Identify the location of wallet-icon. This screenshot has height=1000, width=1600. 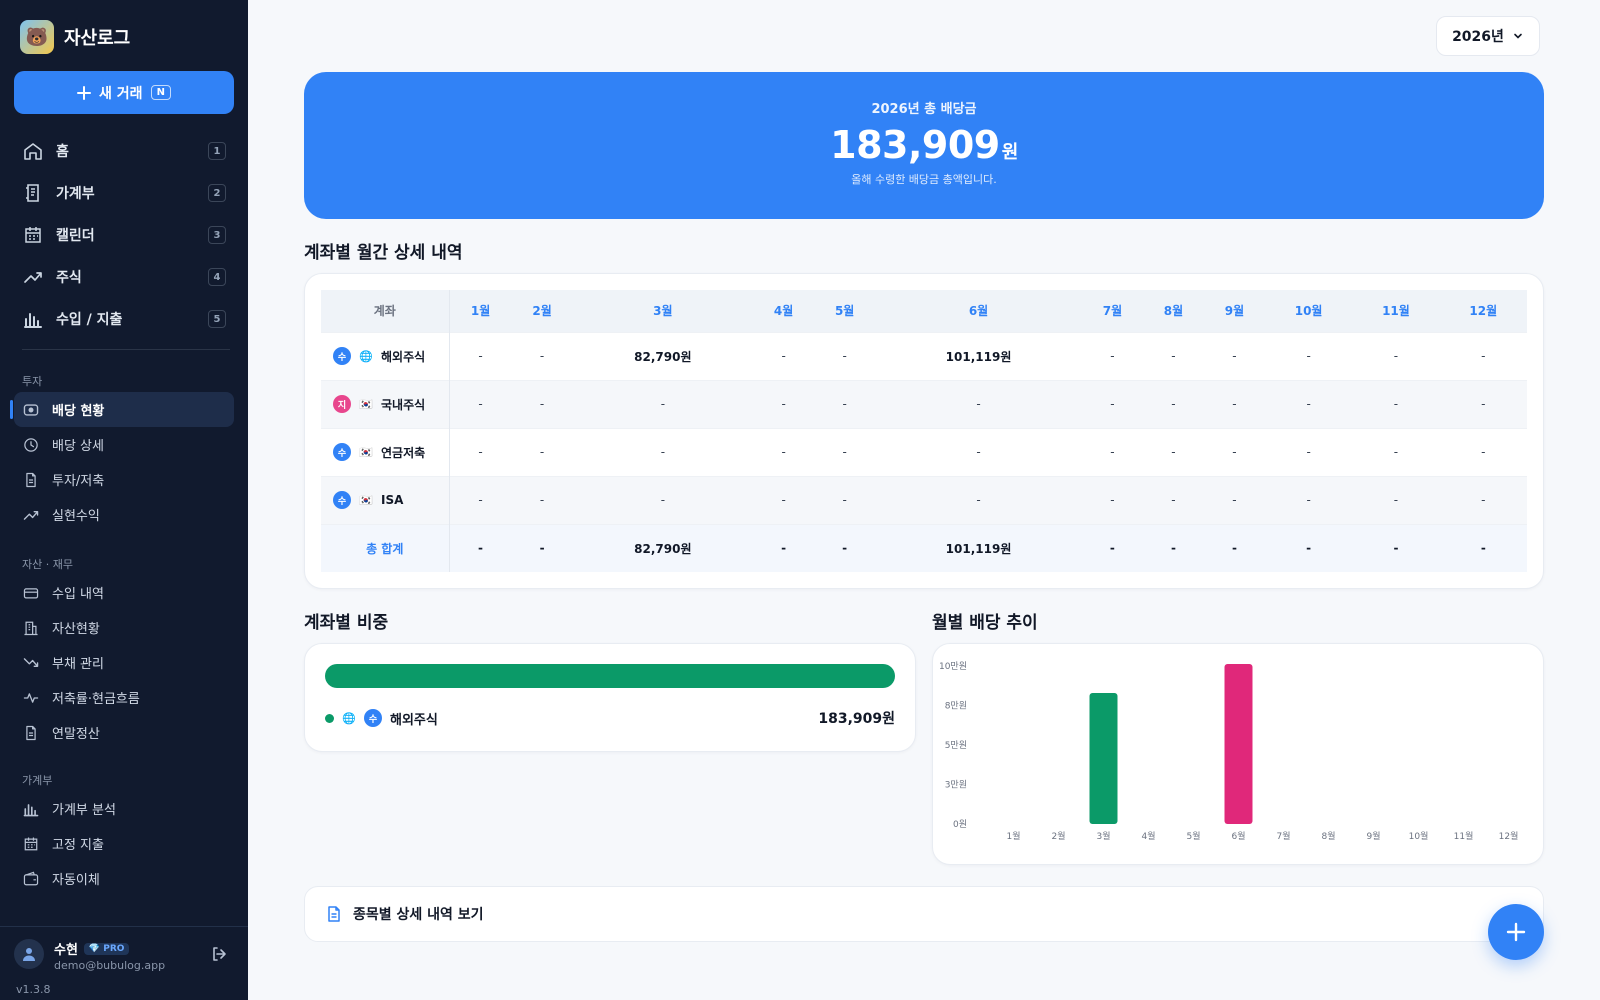
(31, 878).